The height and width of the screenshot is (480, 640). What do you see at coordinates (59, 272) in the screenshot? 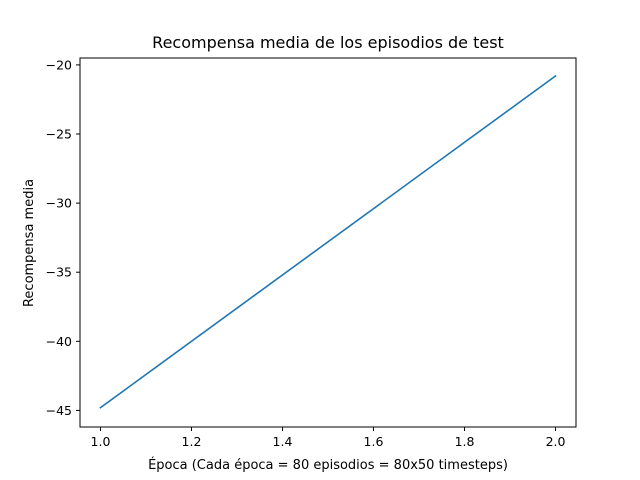
I see `y-tick-label: −35` at bounding box center [59, 272].